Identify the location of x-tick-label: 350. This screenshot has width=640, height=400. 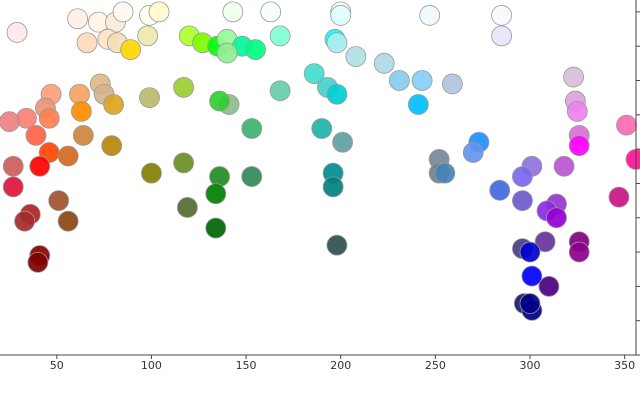
(624, 365).